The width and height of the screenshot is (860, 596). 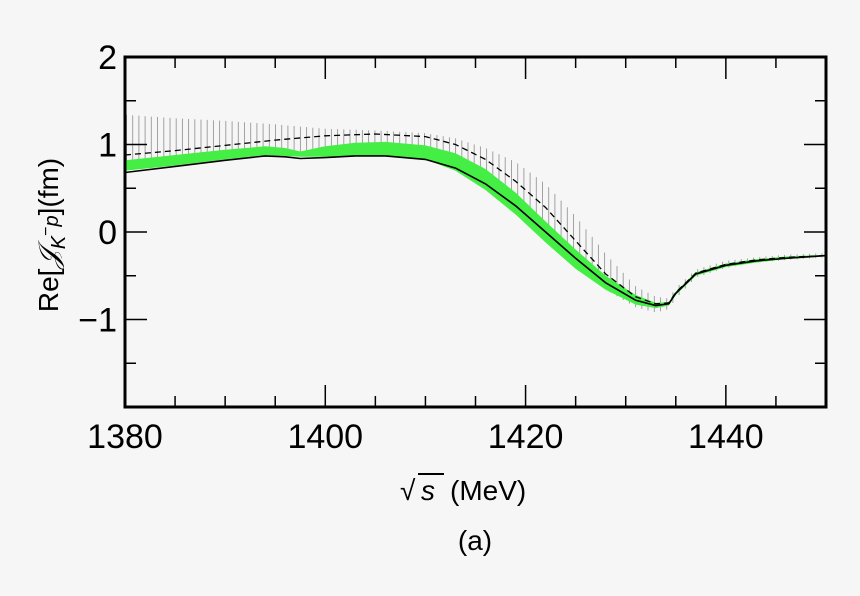 What do you see at coordinates (59, 241) in the screenshot?
I see `y-axis-label-subscript: K` at bounding box center [59, 241].